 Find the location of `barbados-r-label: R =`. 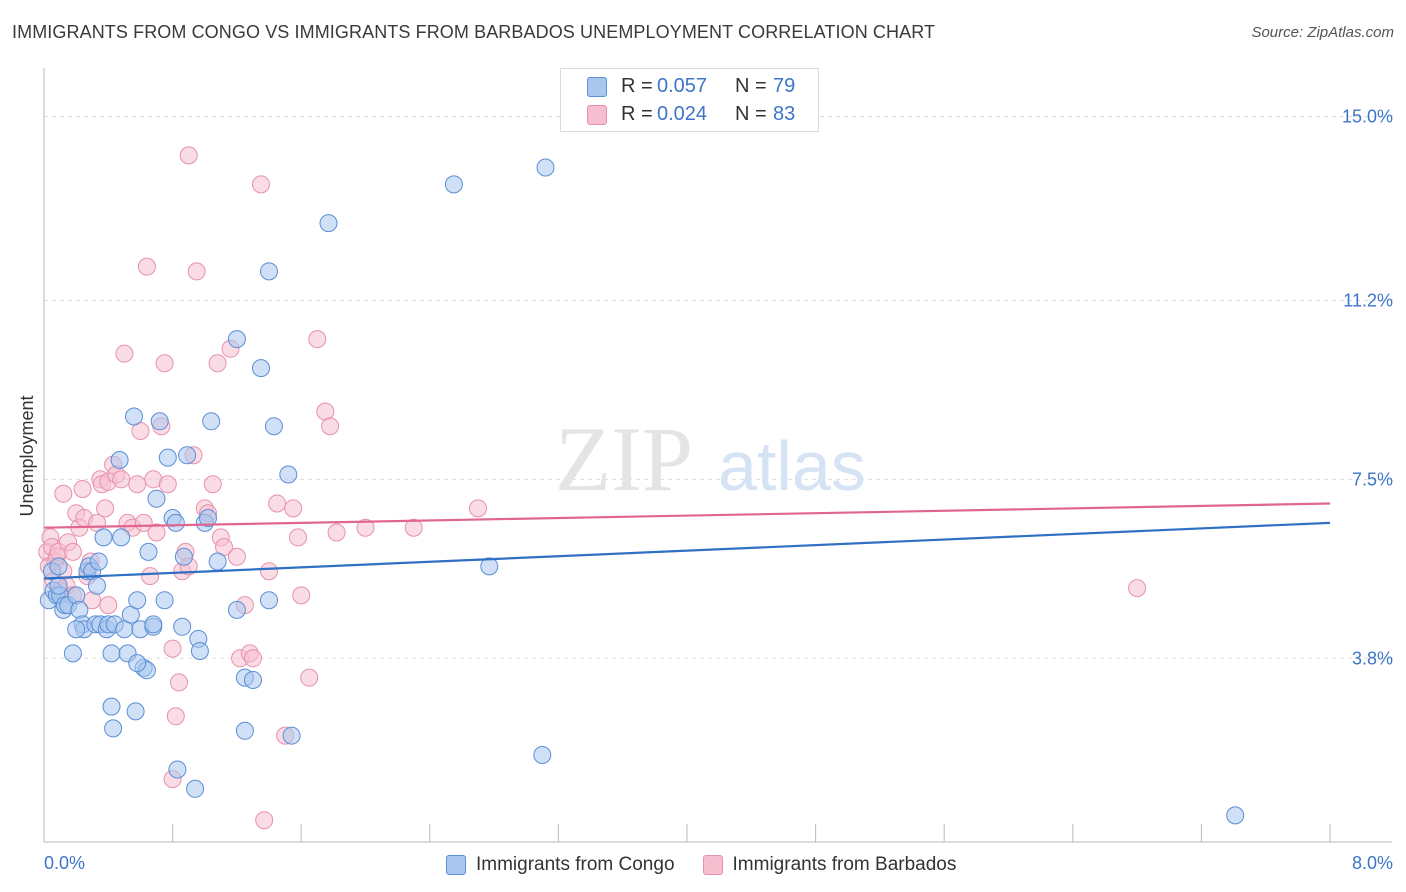

barbados-r-label: R = is located at coordinates (637, 114).